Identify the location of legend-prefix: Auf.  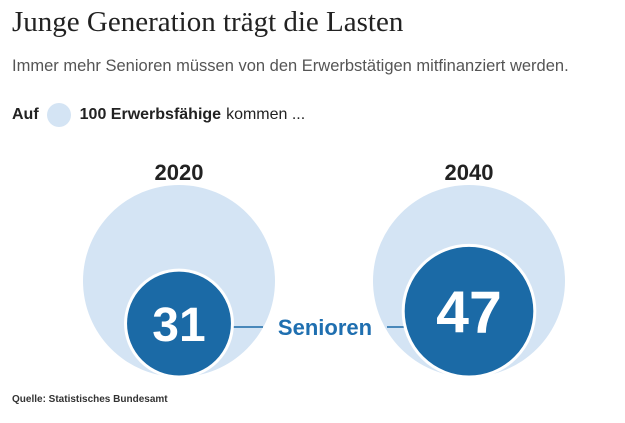
(25, 114).